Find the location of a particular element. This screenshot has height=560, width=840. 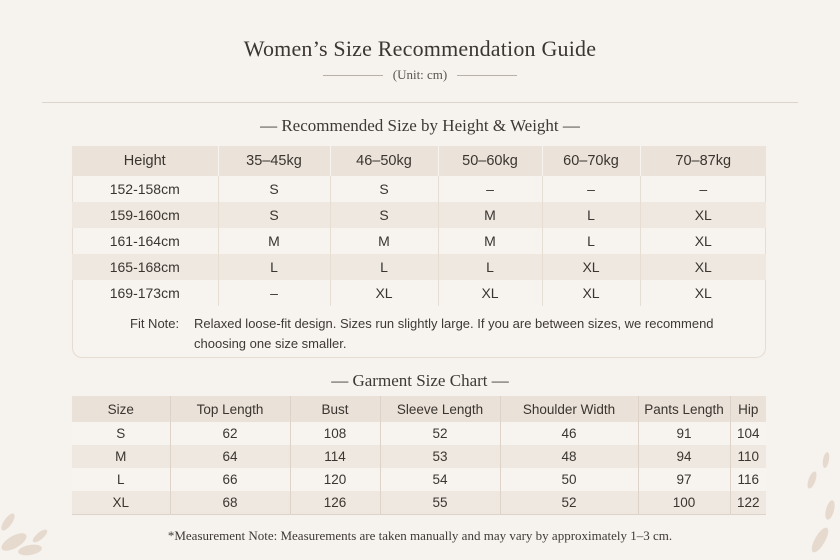

table-row: 165-168cm L L L XL XL is located at coordinates (419, 267).